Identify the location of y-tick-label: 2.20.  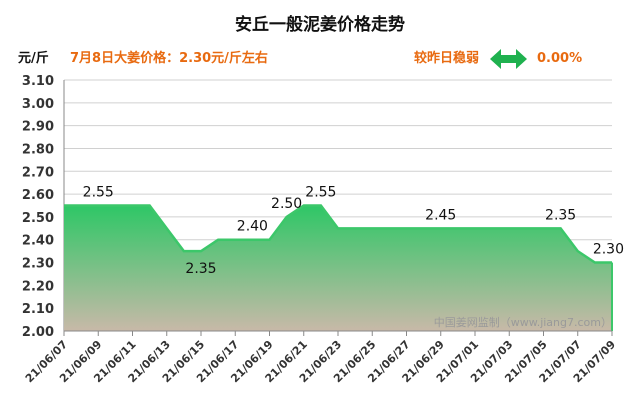
(38, 286).